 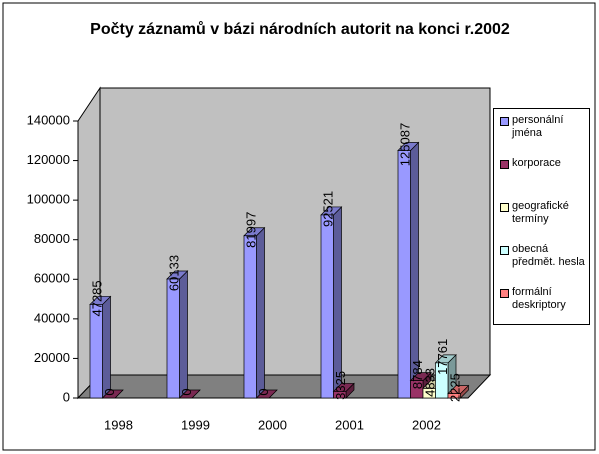 What do you see at coordinates (66, 396) in the screenshot?
I see `y-tick-label: 0` at bounding box center [66, 396].